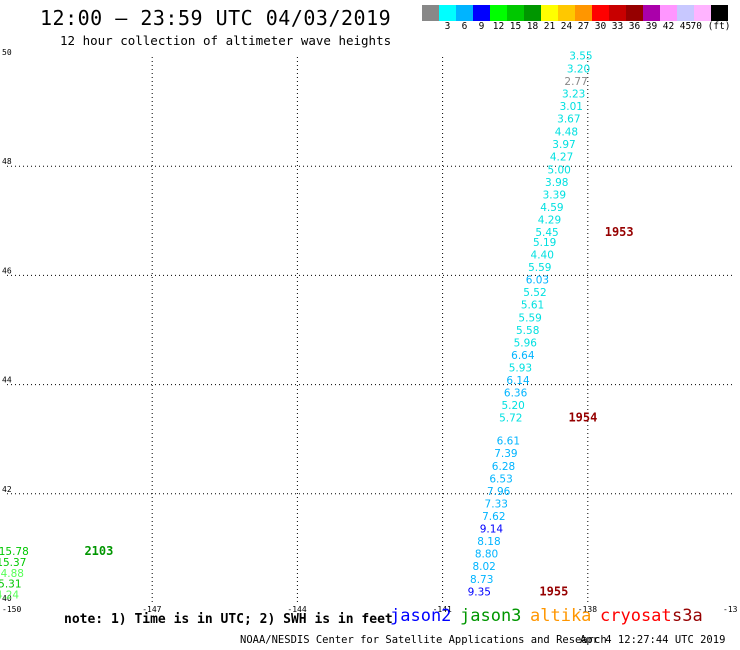  I want to click on color-scale-label: 70 (ft), so click(710, 26).